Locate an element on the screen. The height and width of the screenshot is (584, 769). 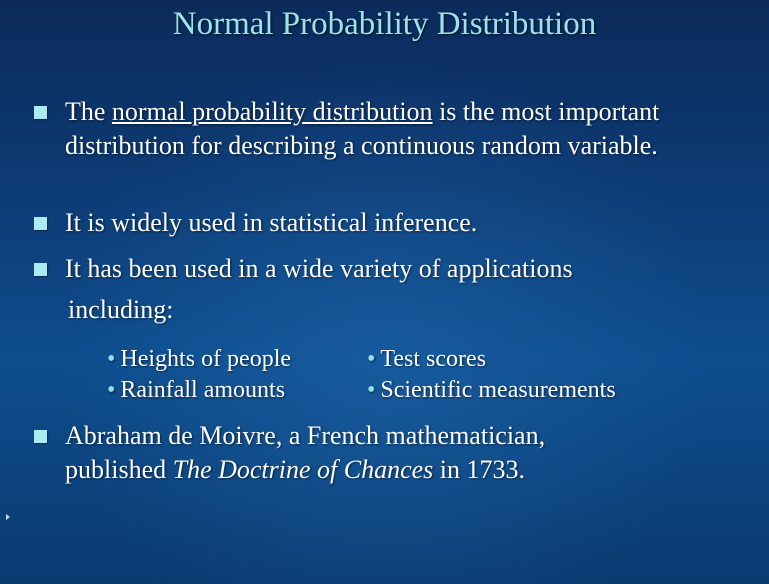
sub-item: • Test scores is located at coordinates (426, 359).